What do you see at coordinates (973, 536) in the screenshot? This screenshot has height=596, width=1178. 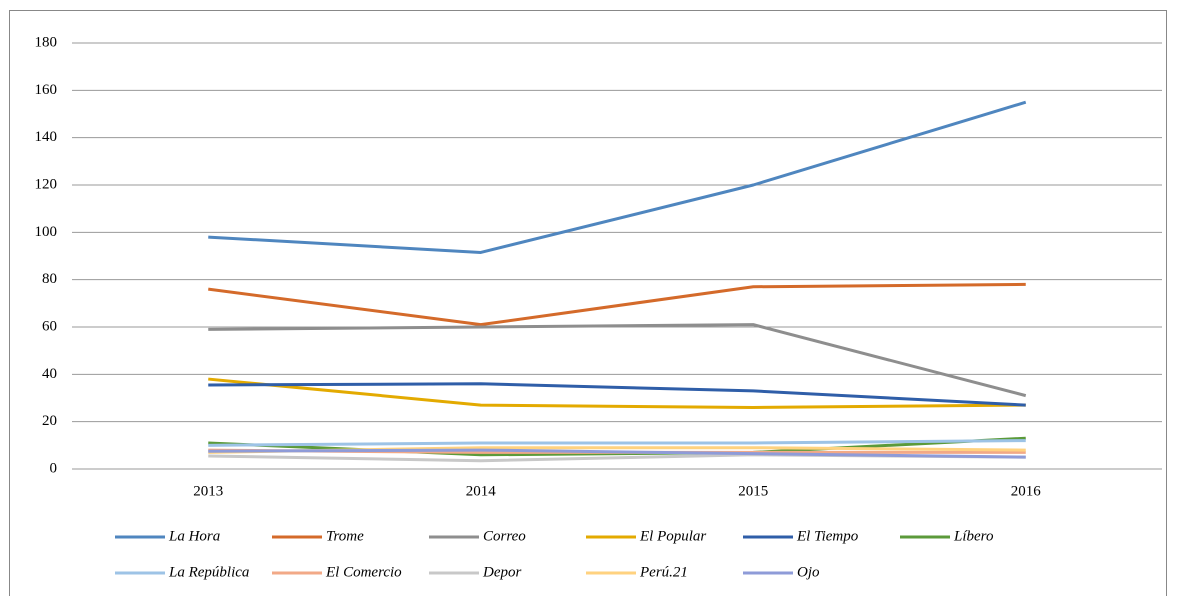 I see `legend-label: Líbero` at bounding box center [973, 536].